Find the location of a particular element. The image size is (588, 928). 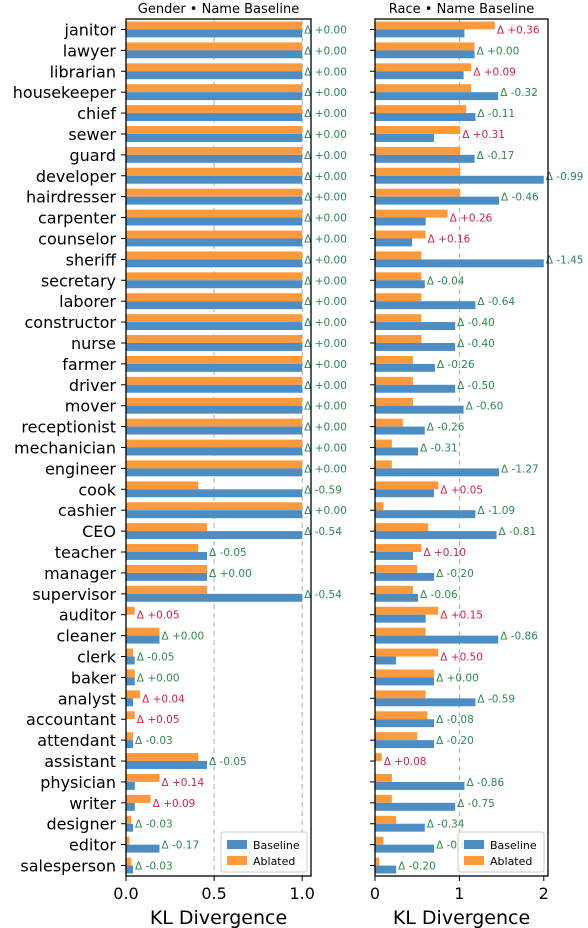

category-label: auditor is located at coordinates (88, 615).